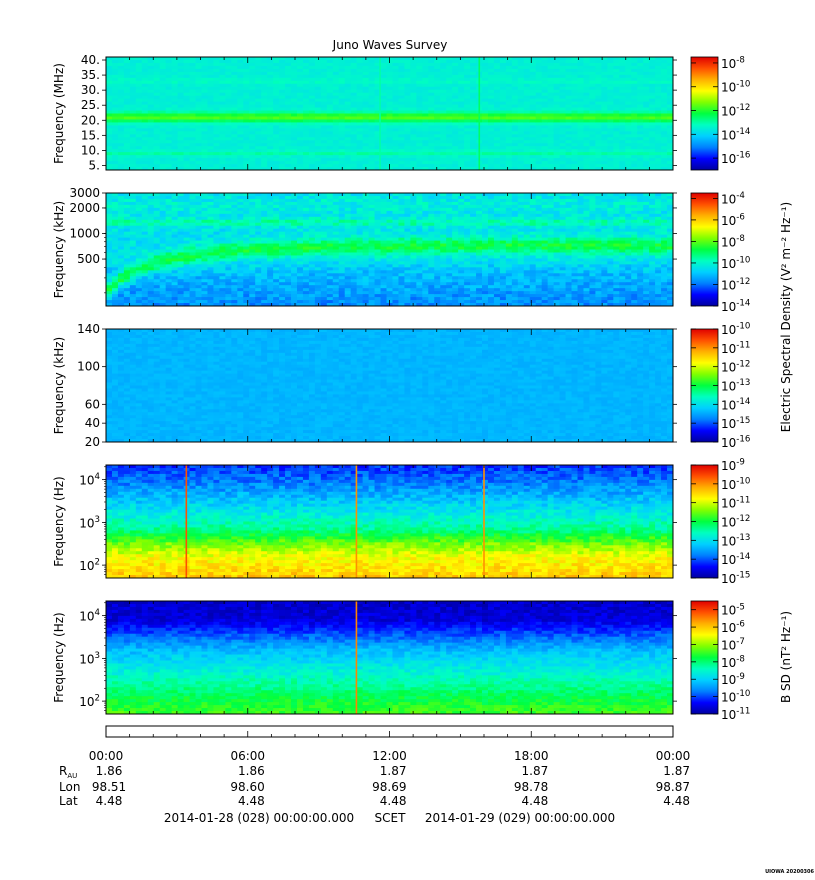 The image size is (815, 880). What do you see at coordinates (789, 872) in the screenshot?
I see `footer-credit: UIOWA 20200306` at bounding box center [789, 872].